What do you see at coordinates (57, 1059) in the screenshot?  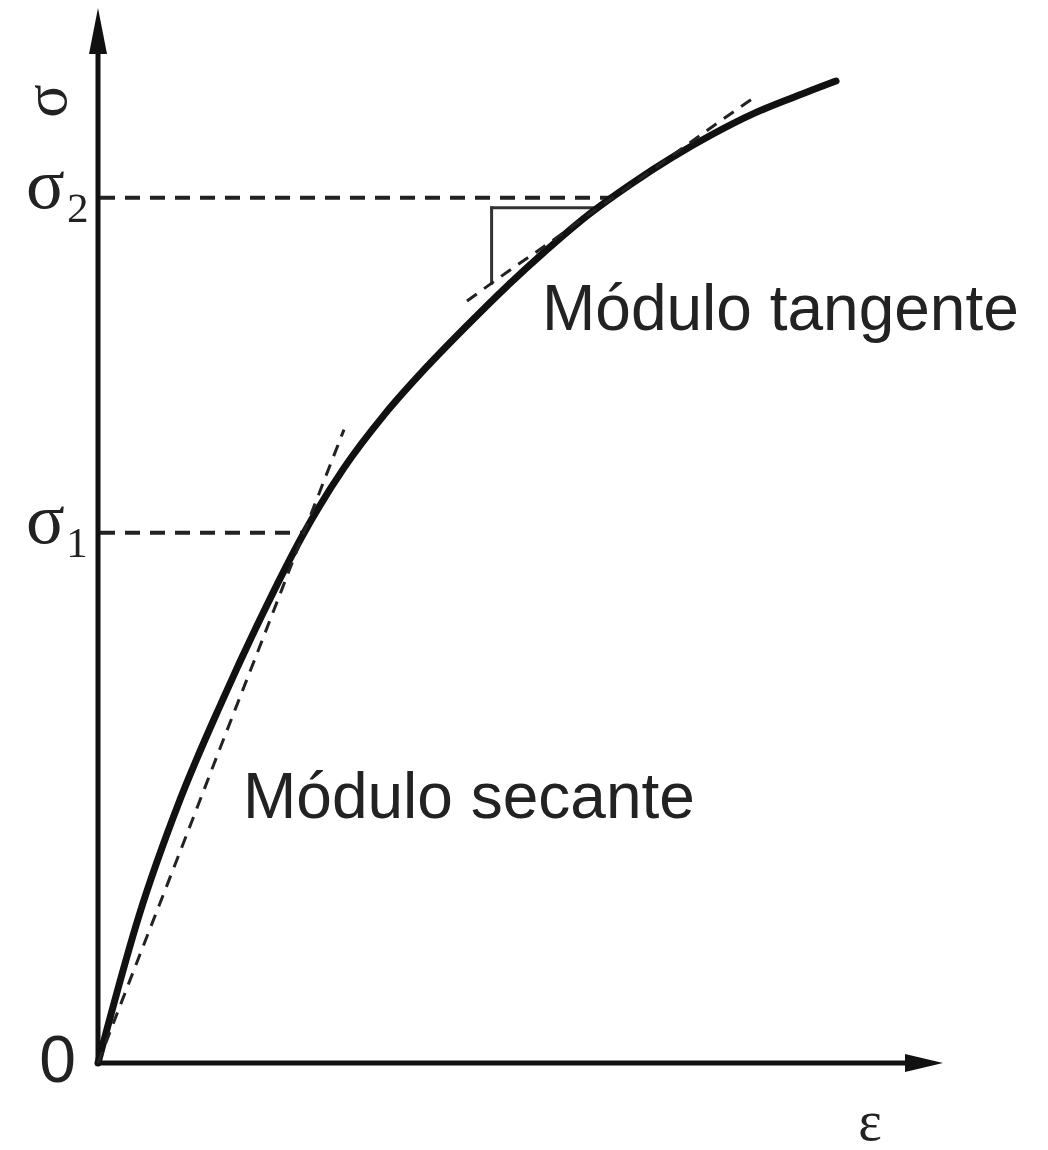 I see `text: 0` at bounding box center [57, 1059].